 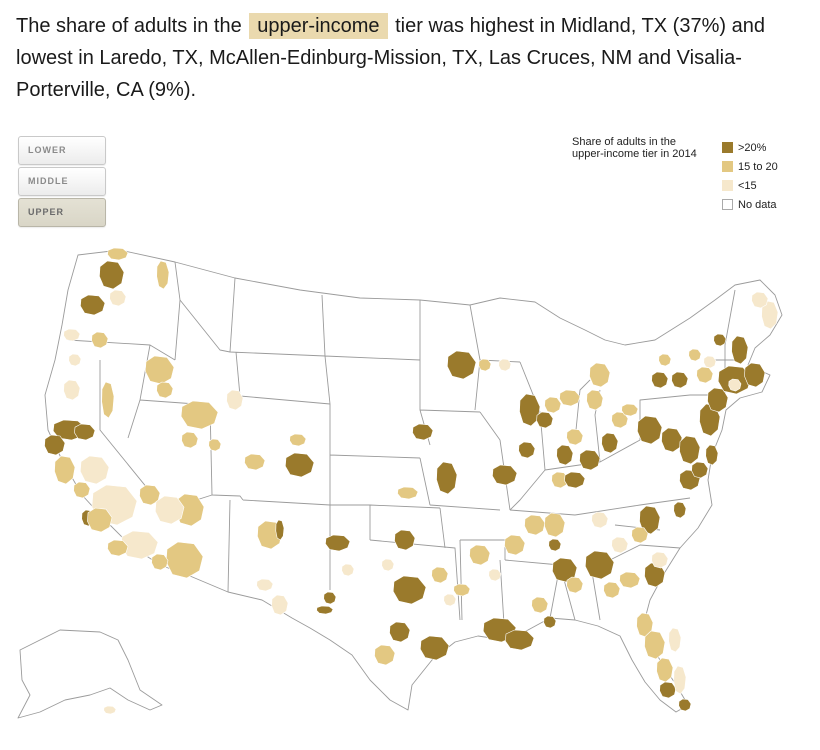 What do you see at coordinates (62, 181) in the screenshot?
I see `tab-middle: MIDDLE` at bounding box center [62, 181].